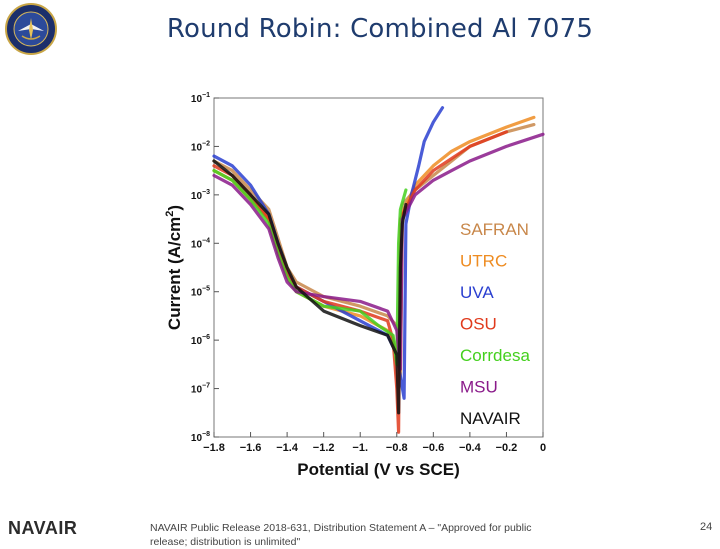 This screenshot has width=720, height=549. Describe the element at coordinates (200, 389) in the screenshot. I see `y-tick-label: 10⁻⁷` at that location.